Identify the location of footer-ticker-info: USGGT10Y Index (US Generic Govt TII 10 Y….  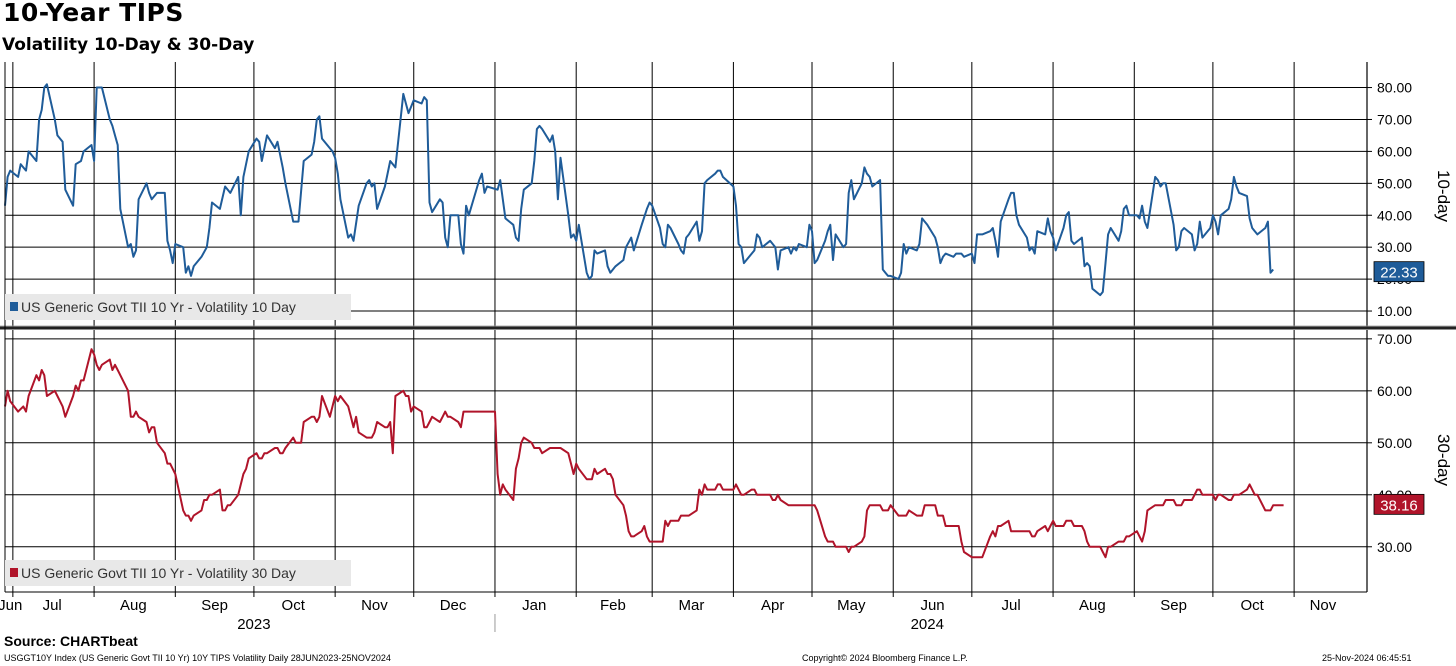
(197, 658).